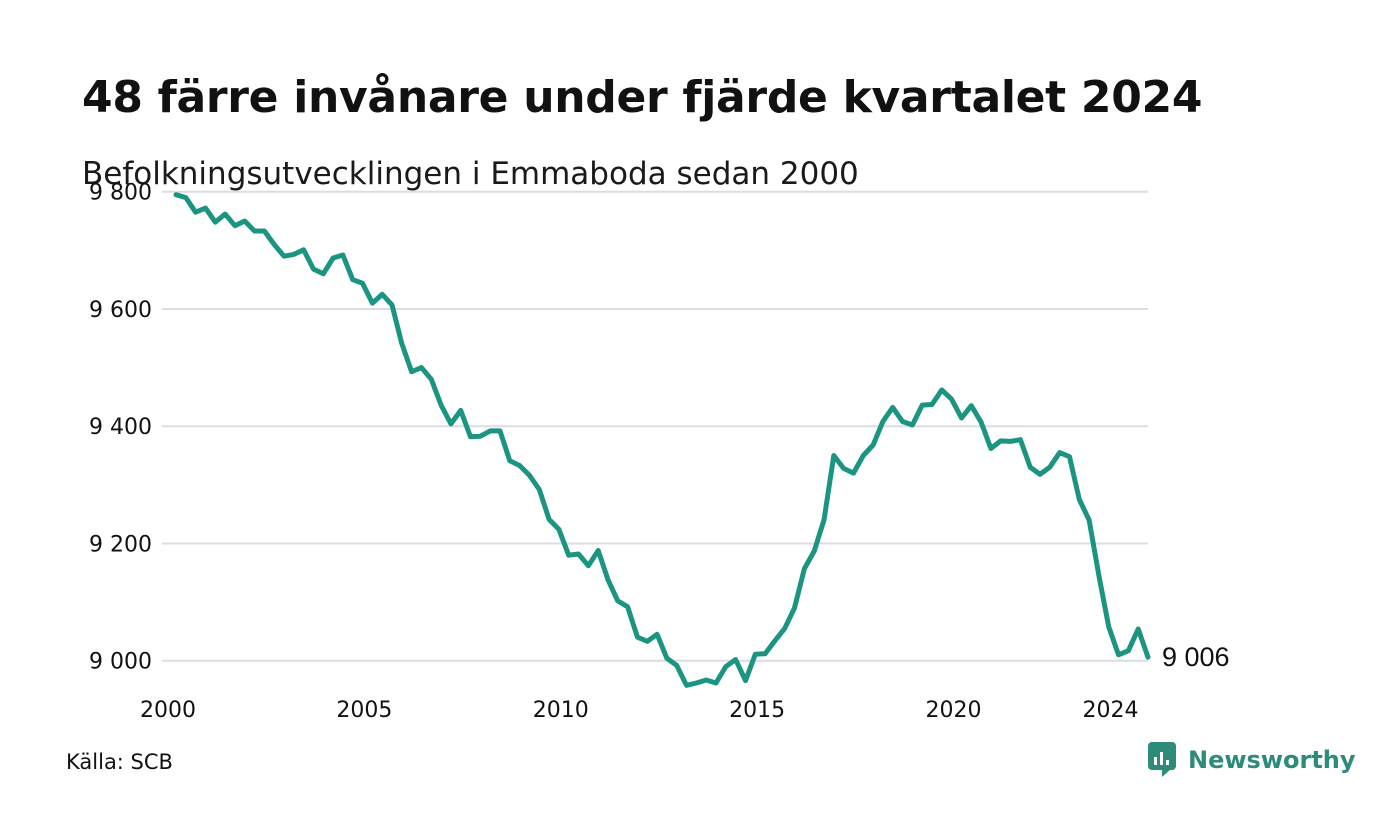  Describe the element at coordinates (120, 662) in the screenshot. I see `y-tick-label: 9 000` at that location.